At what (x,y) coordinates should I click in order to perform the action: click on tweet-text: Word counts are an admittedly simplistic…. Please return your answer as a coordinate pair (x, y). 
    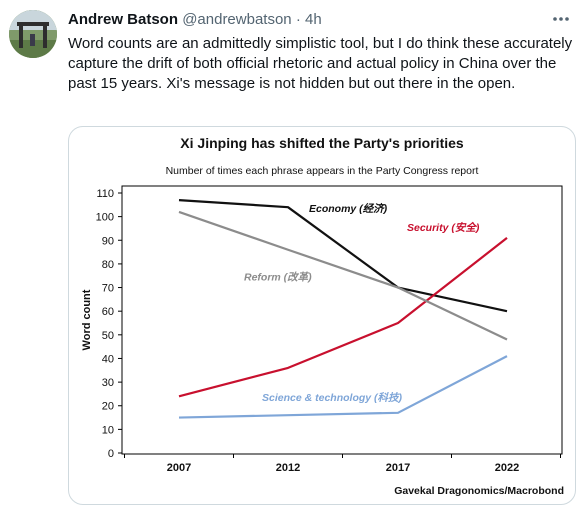
    Looking at the image, I should click on (320, 63).